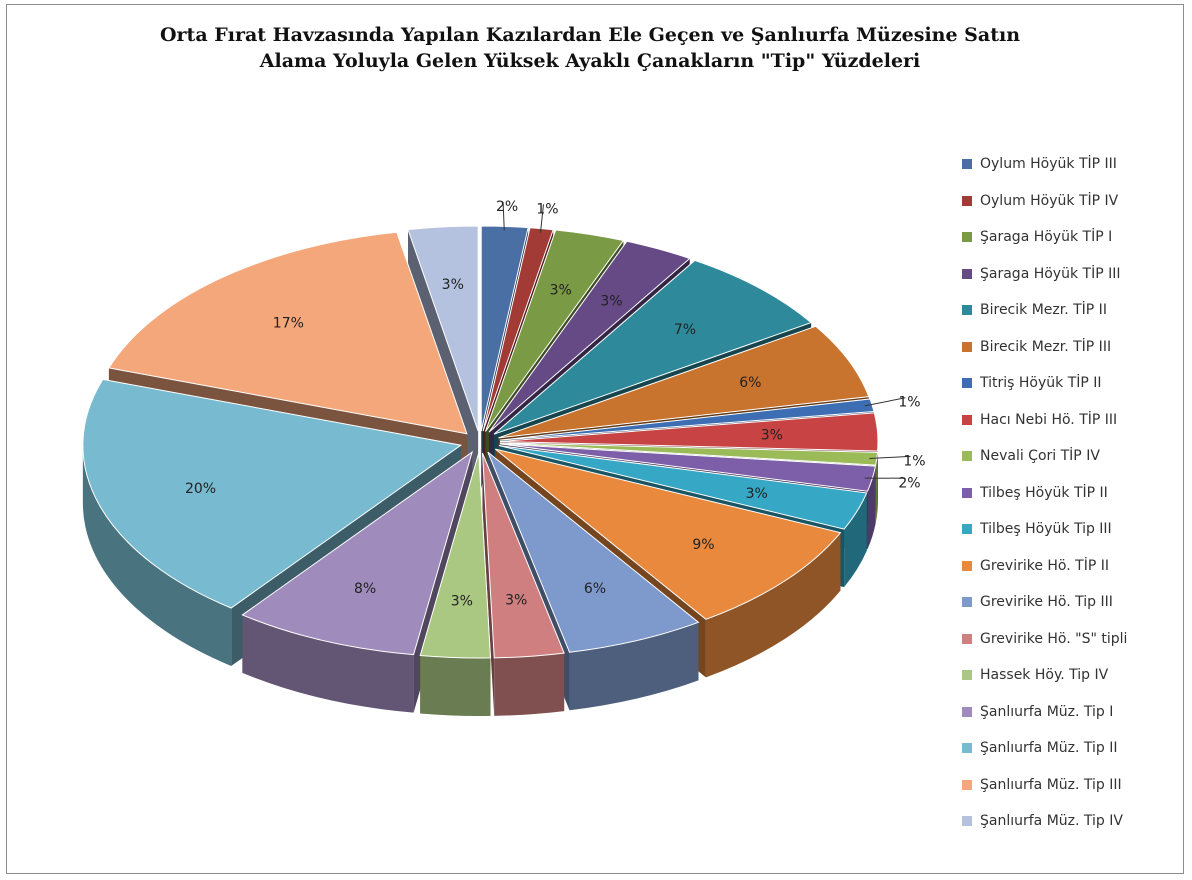  Describe the element at coordinates (200, 489) in the screenshot. I see `data-label: 20%` at that location.